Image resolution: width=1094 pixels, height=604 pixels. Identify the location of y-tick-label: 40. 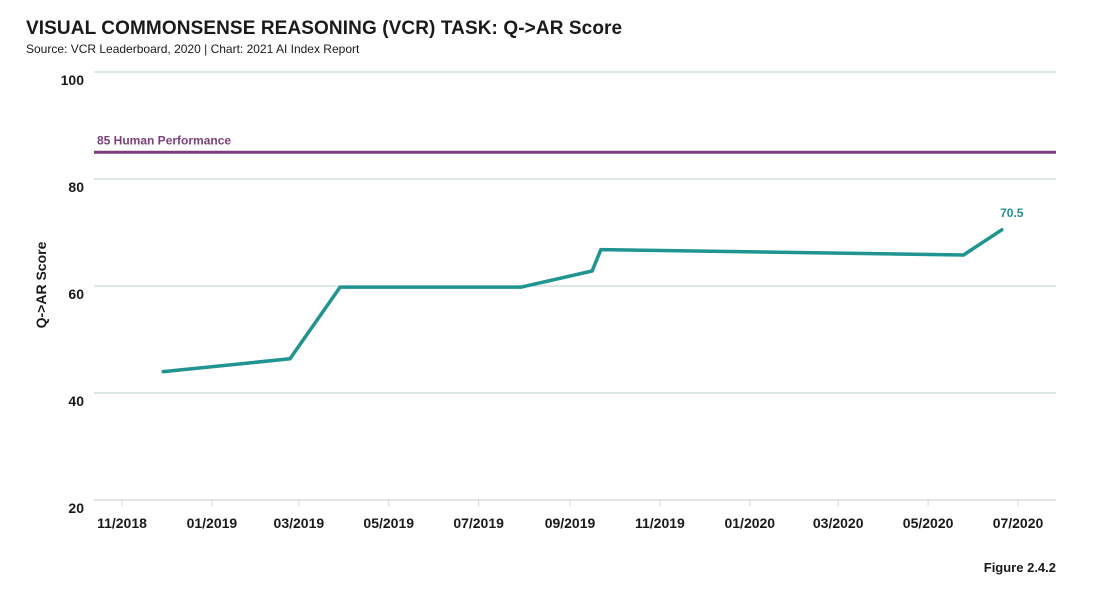
(76, 401).